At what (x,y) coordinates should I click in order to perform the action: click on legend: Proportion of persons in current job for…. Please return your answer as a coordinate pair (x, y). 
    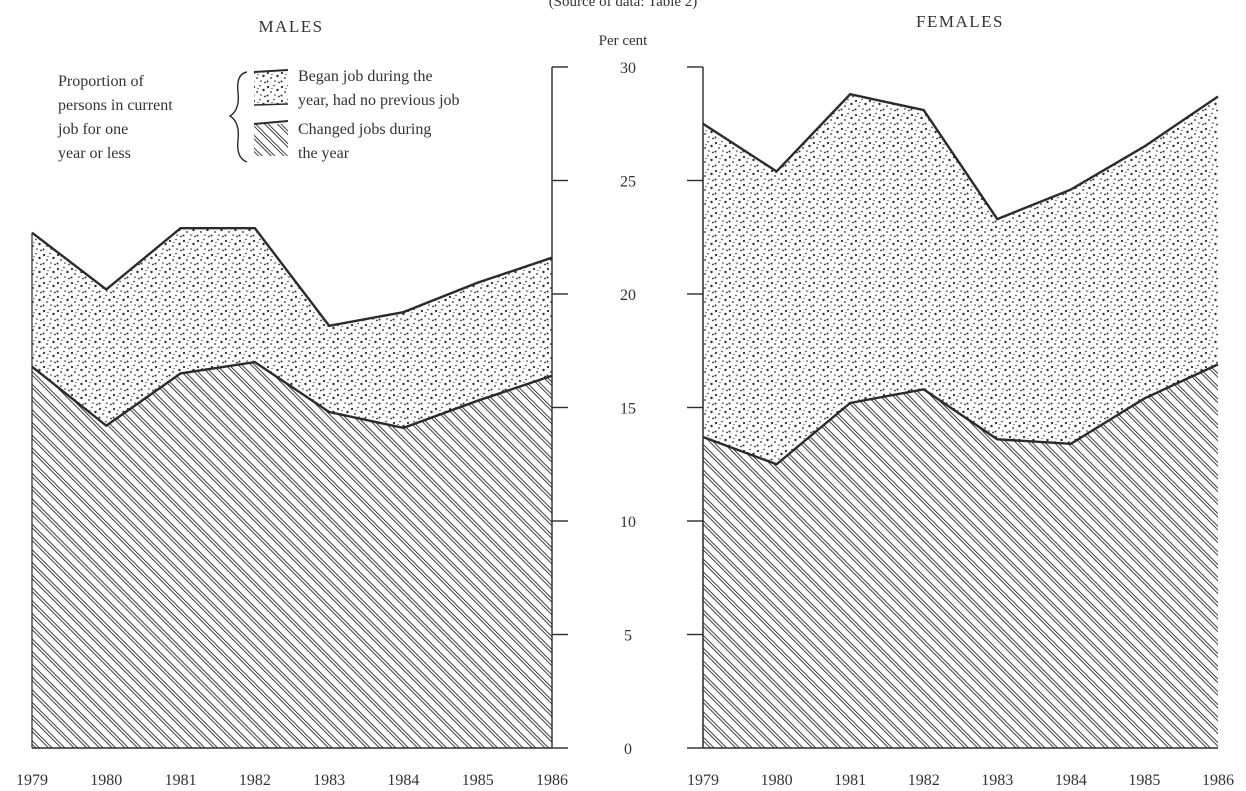
    Looking at the image, I should click on (258, 115).